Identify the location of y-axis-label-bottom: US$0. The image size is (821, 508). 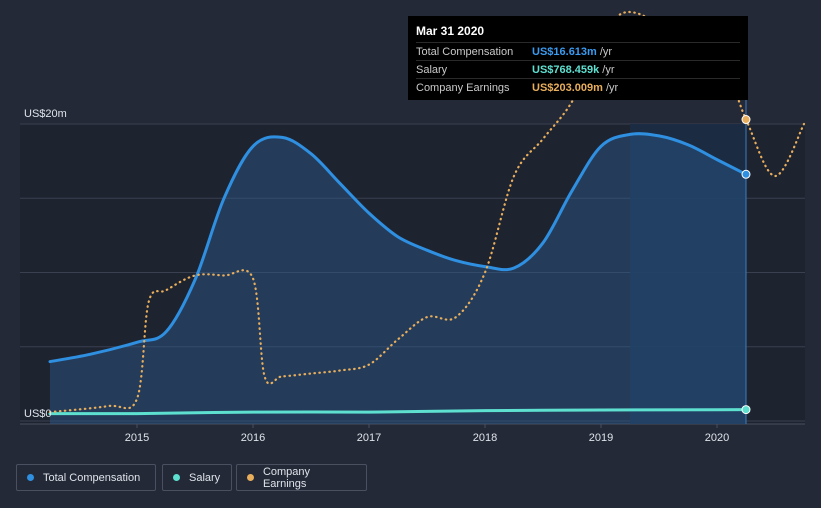
(38, 414).